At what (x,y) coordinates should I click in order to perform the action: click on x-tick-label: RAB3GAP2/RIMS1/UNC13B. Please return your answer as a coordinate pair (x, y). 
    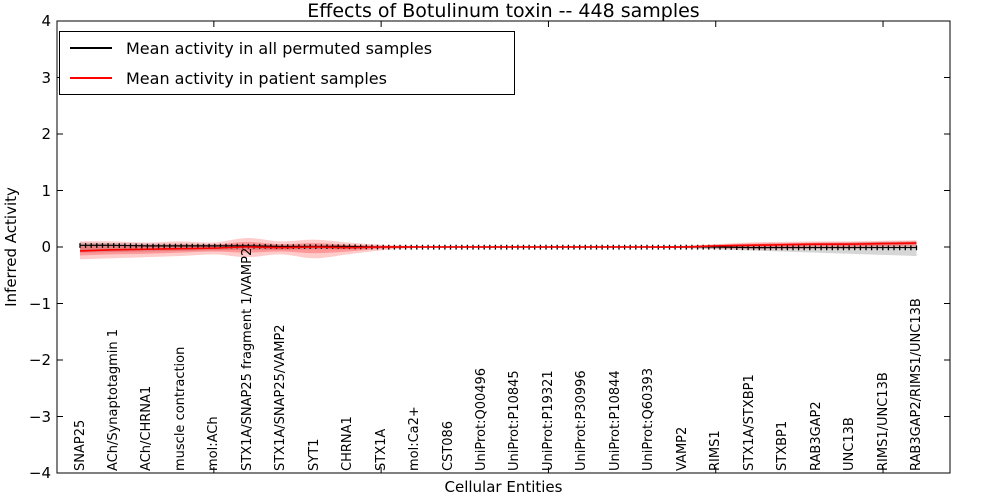
    Looking at the image, I should click on (916, 384).